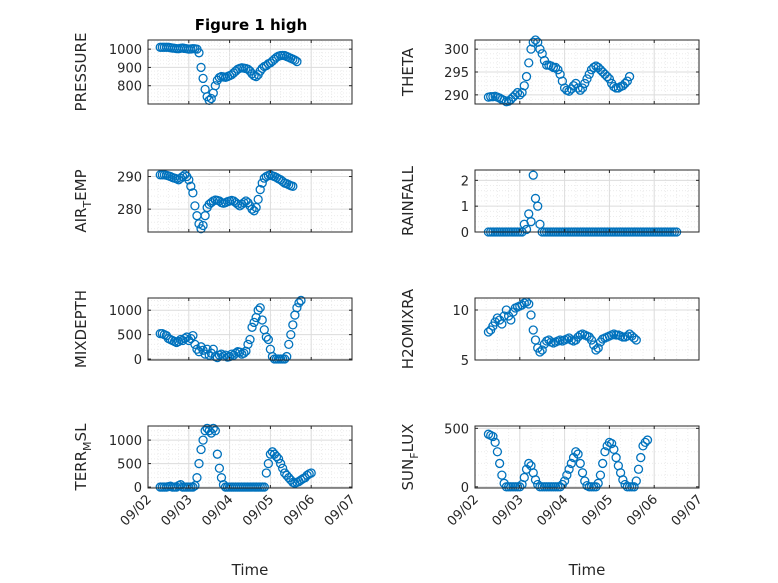 This screenshot has width=778, height=583. I want to click on y-axis-label: TERRMSL, so click(83, 457).